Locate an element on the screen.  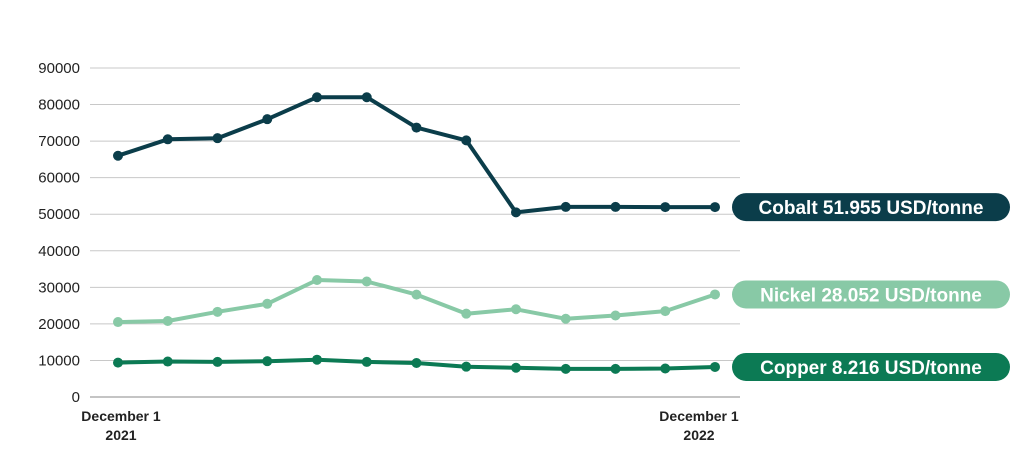
x-tick-label-end-line1: December 1 is located at coordinates (699, 416).